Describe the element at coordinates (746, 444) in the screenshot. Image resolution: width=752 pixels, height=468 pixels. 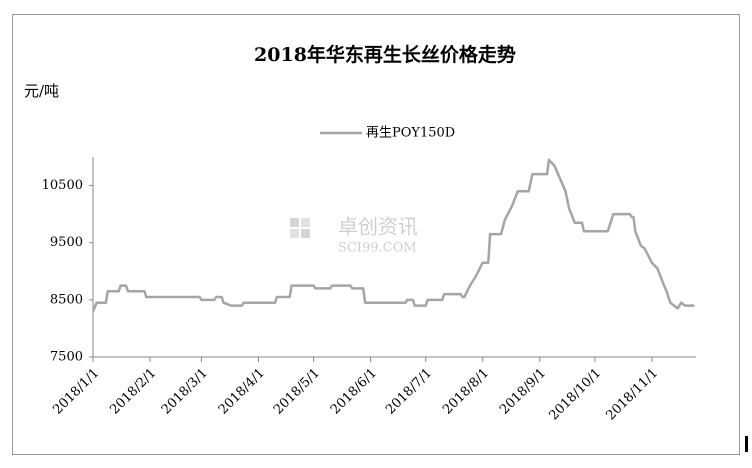
I see `corner-mark` at that location.